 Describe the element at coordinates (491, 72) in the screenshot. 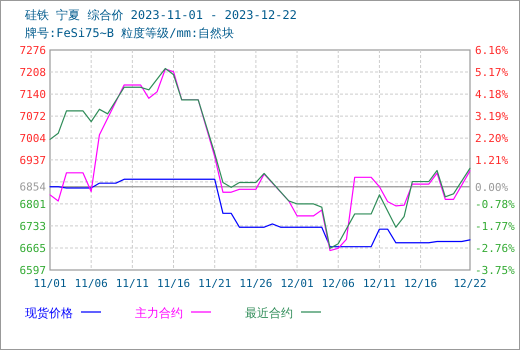

I see `y2-tick-label: 5.17%` at that location.